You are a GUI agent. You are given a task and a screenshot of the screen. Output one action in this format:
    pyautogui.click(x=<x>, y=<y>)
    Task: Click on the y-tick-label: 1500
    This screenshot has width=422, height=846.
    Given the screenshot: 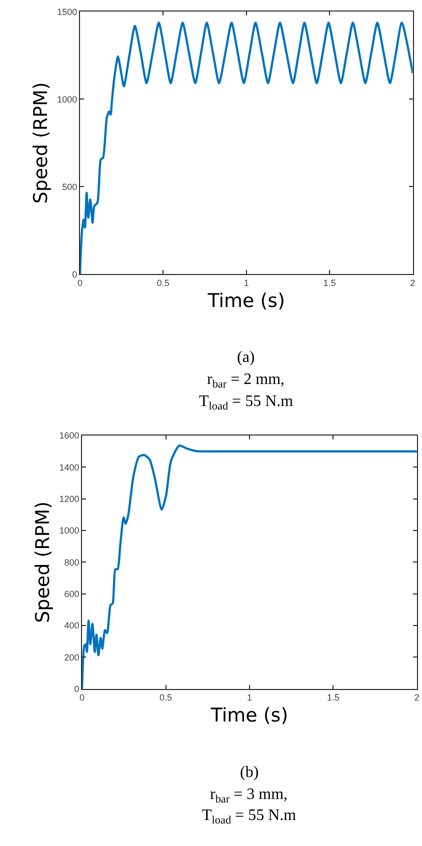 What is the action you would take?
    pyautogui.click(x=67, y=11)
    